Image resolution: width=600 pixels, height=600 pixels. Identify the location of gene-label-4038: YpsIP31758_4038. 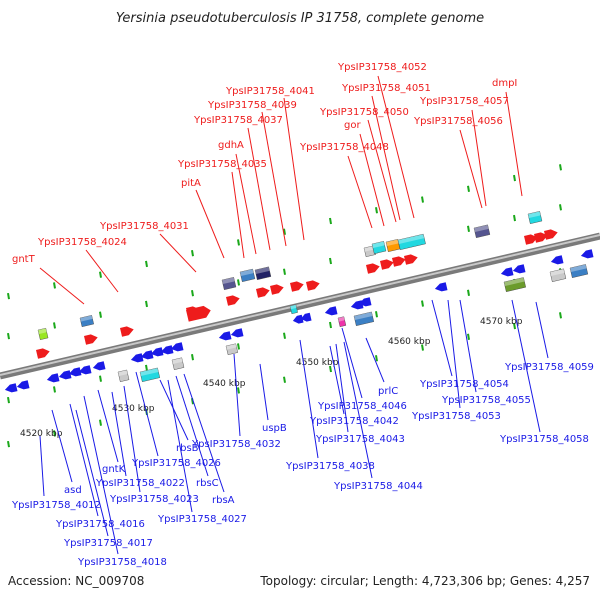
(330, 466).